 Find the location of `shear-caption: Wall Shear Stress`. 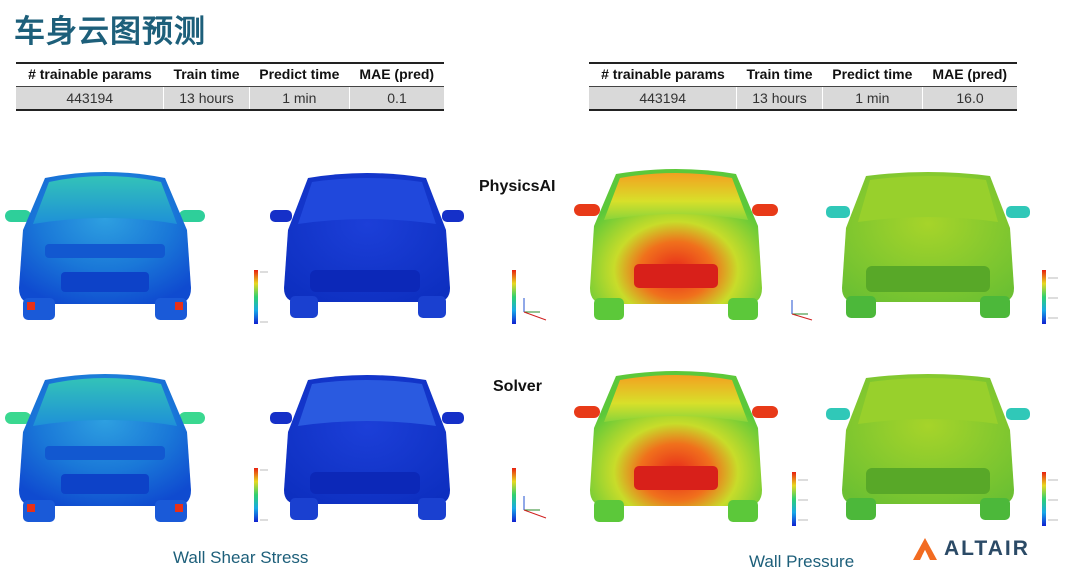

shear-caption: Wall Shear Stress is located at coordinates (241, 557).